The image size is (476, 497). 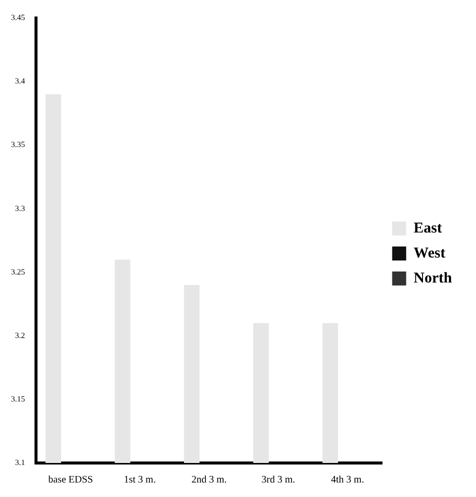 I want to click on y-tick-label: 3.25, so click(x=18, y=271).